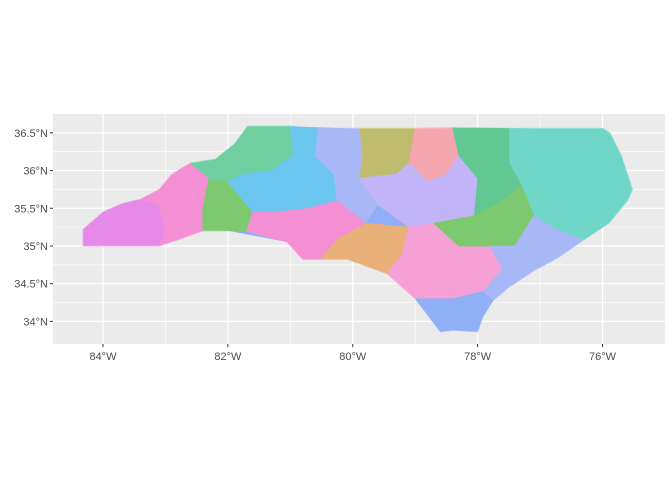 The image size is (672, 480). Describe the element at coordinates (603, 357) in the screenshot. I see `x-tick-label: 76°W` at that location.